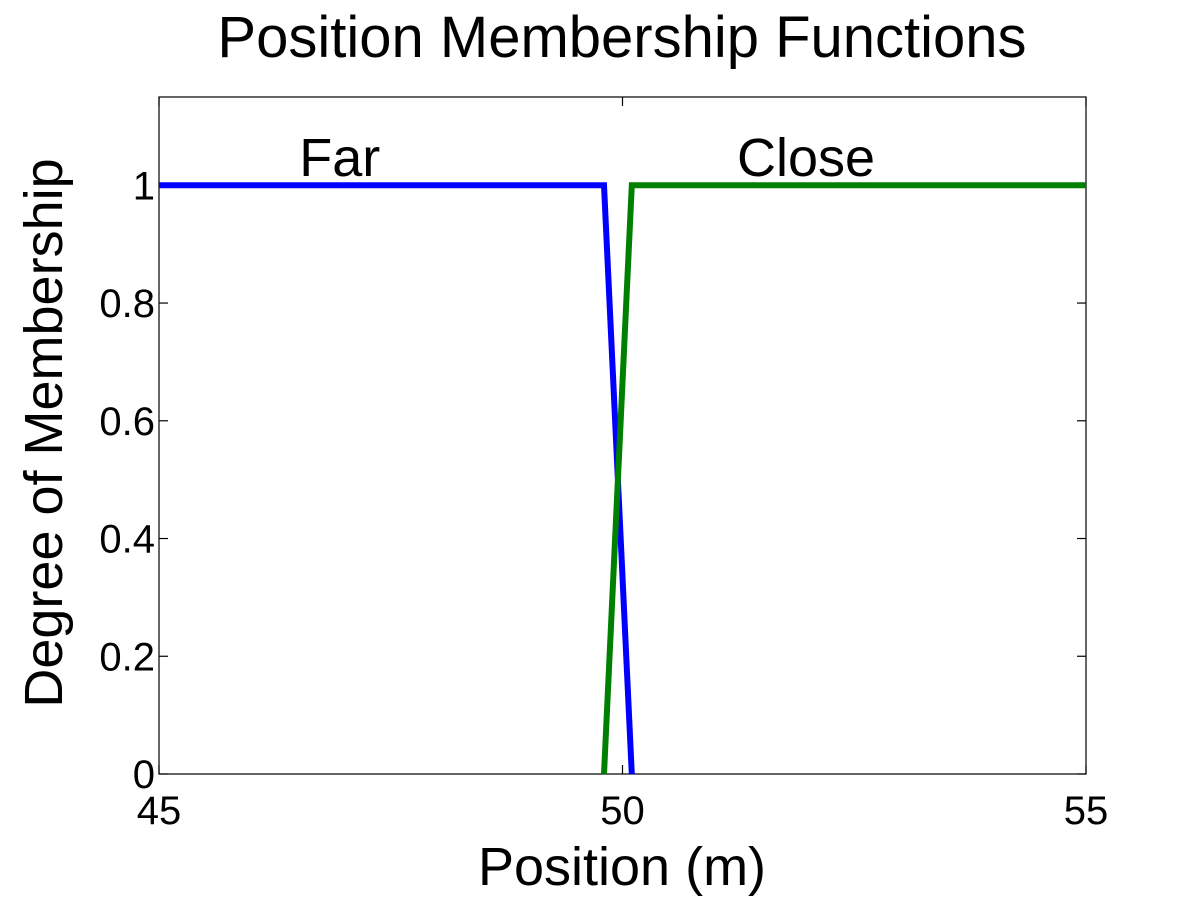 This screenshot has height=900, width=1200. I want to click on x-tick-label: 45, so click(159, 811).